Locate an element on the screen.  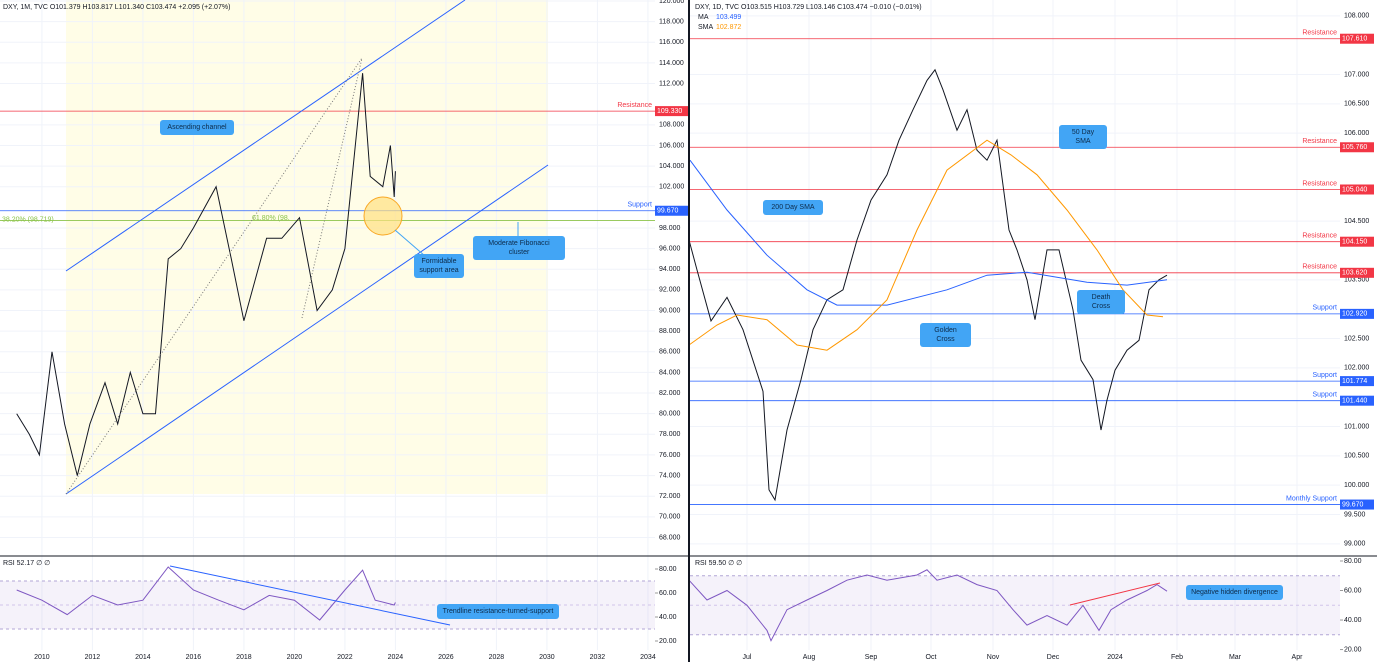
x-tick-label: Apr is located at coordinates (1298, 657).